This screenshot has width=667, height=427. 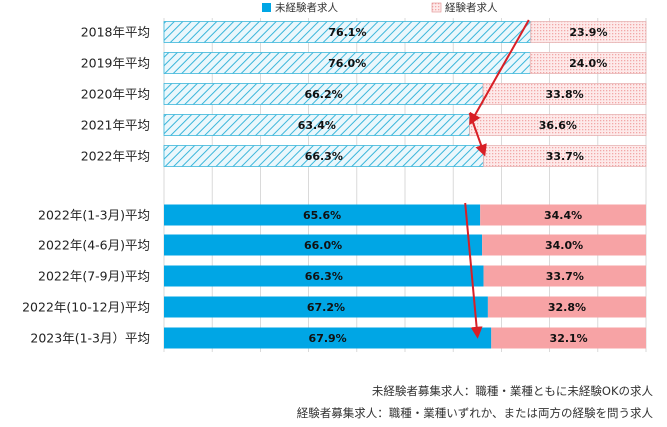 I want to click on category-label: 2019年平均, so click(x=115, y=63).